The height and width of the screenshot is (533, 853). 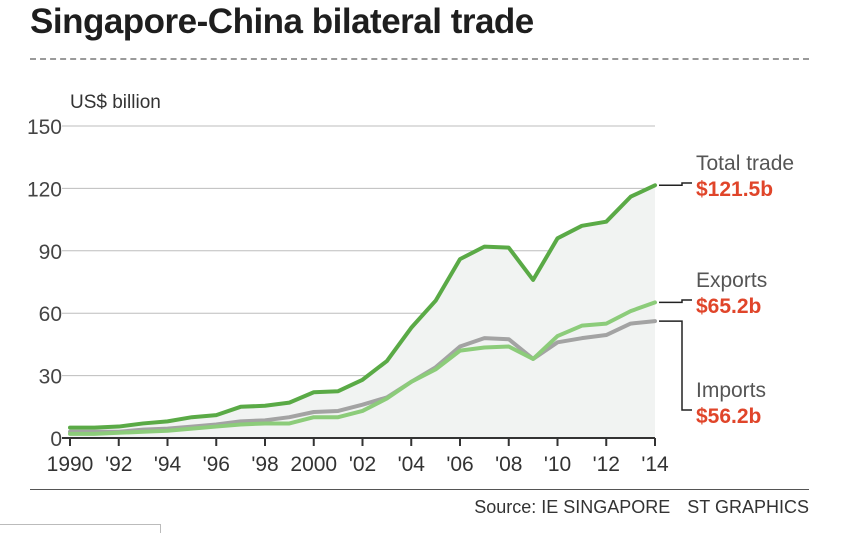 I want to click on y-tick-label: 60, so click(x=50, y=314).